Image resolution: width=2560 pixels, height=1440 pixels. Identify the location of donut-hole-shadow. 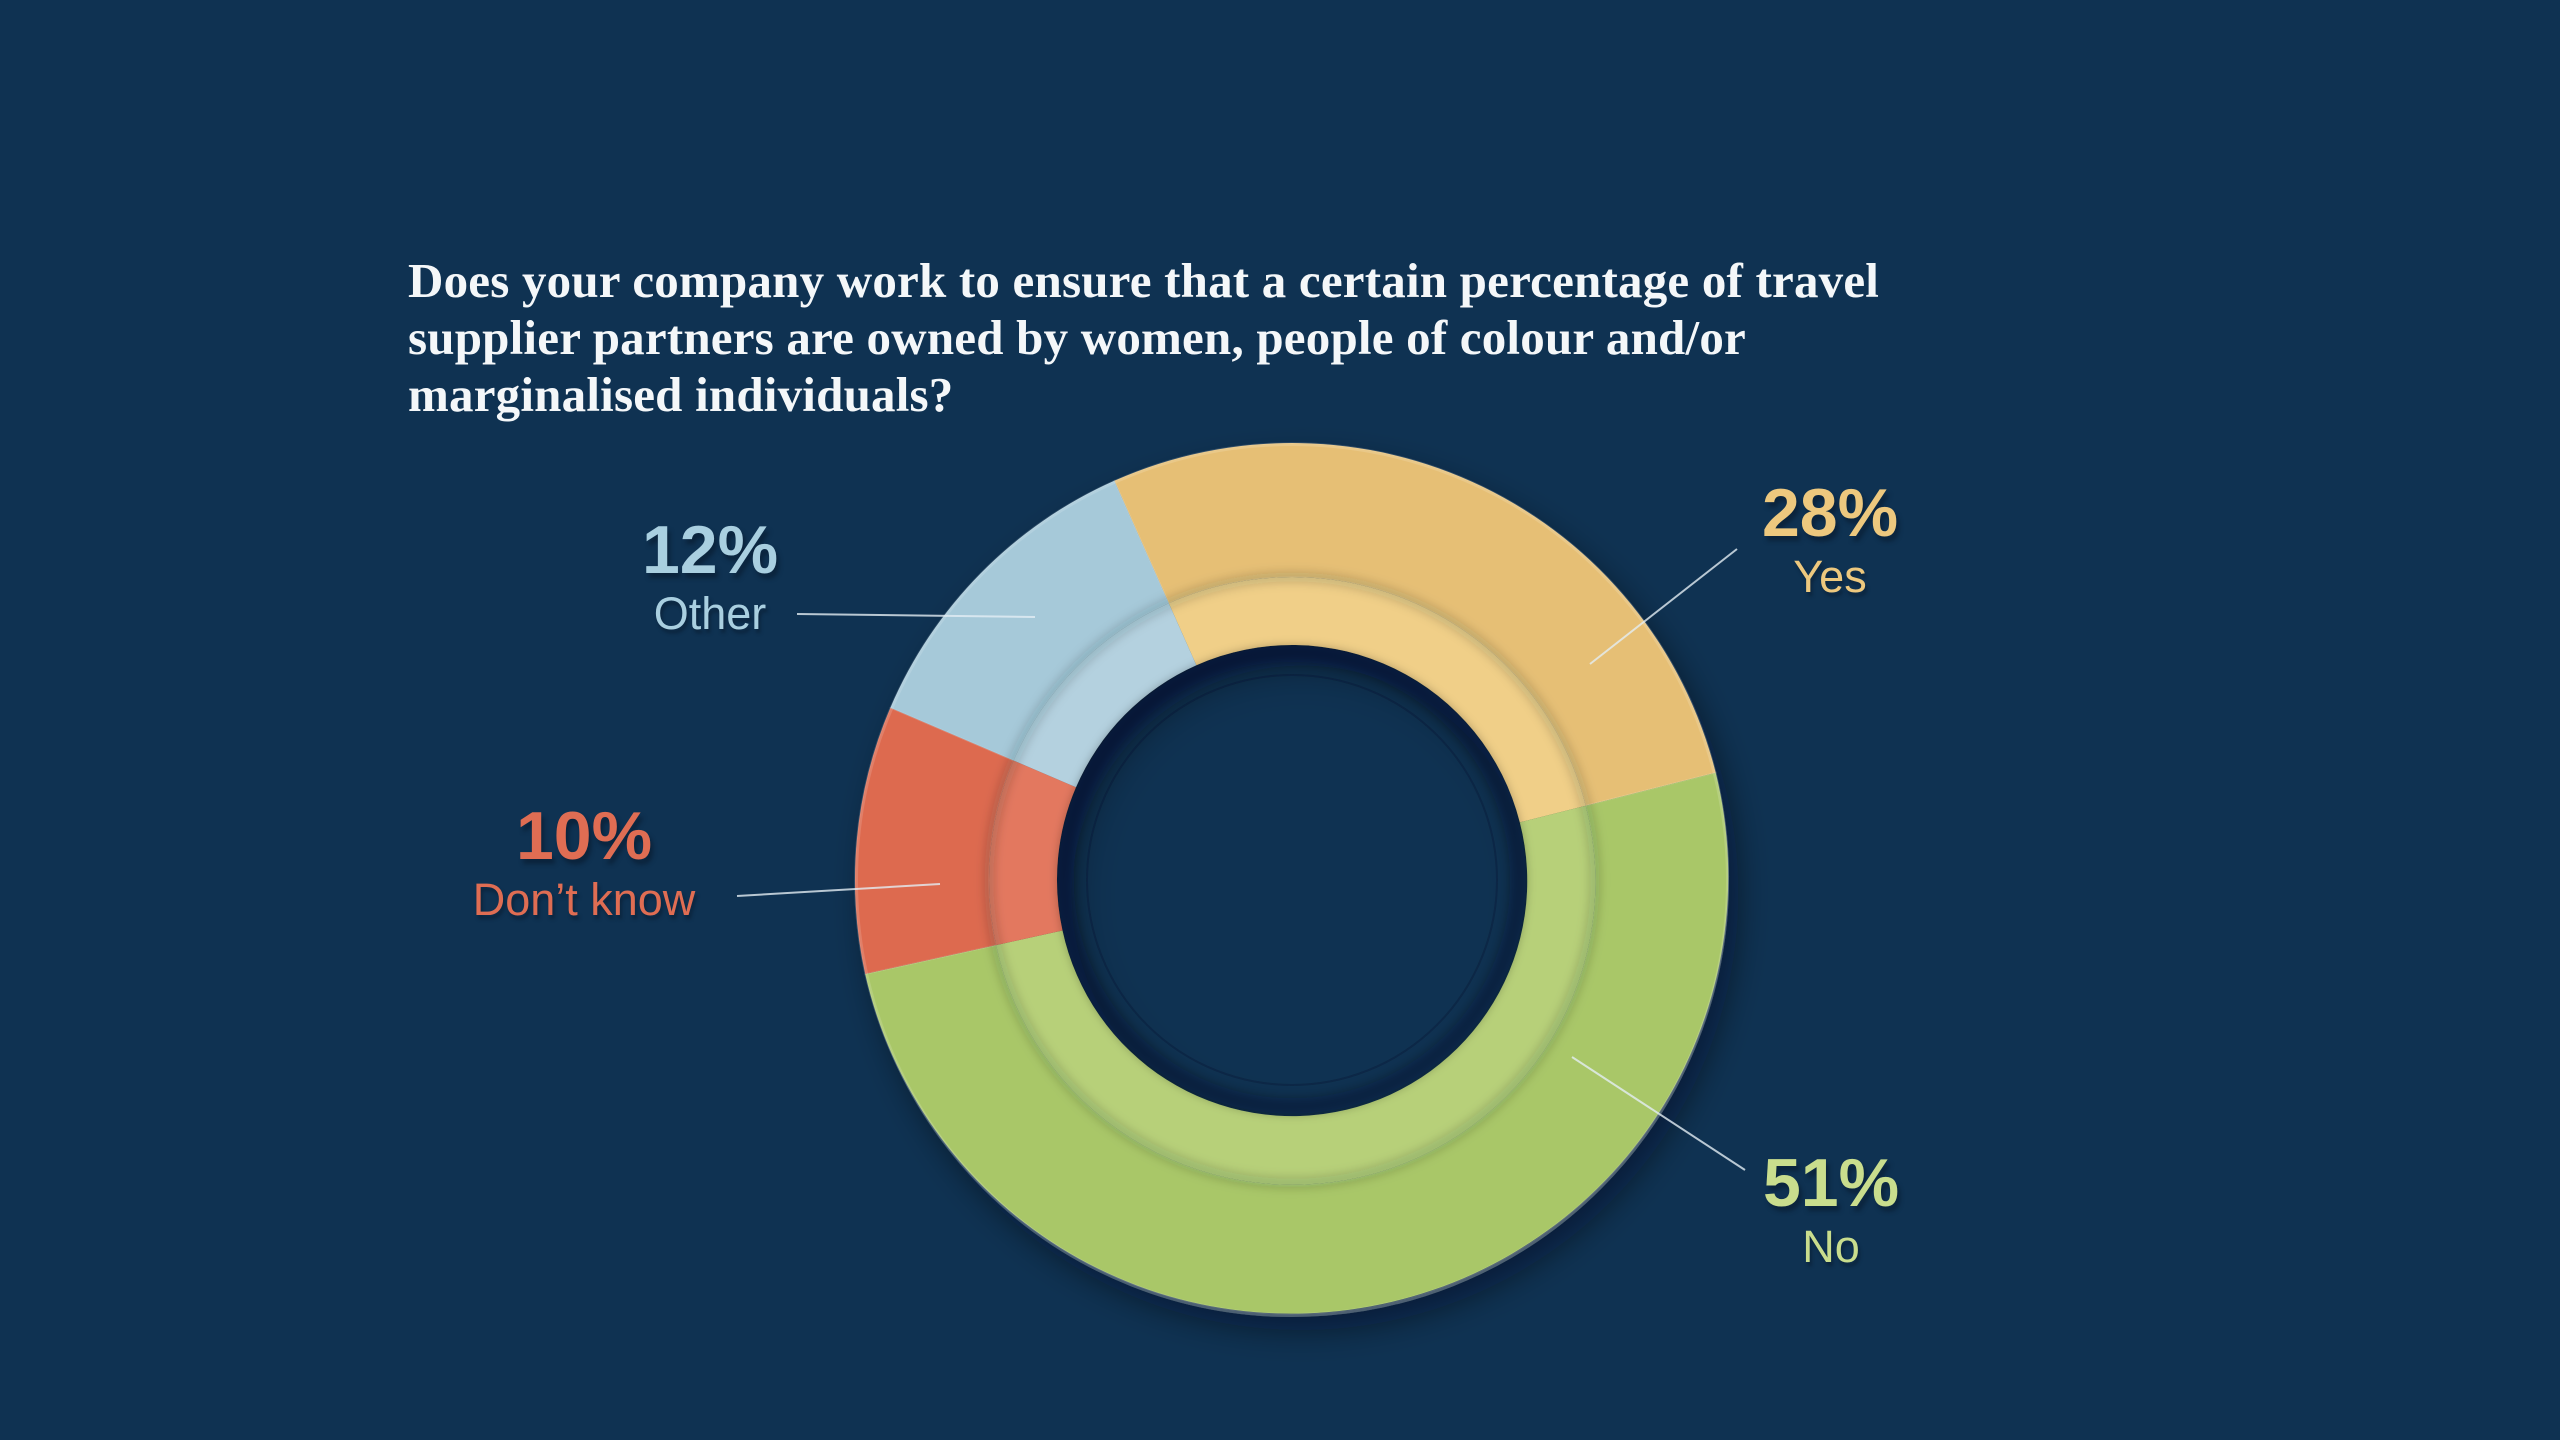
(1292, 880).